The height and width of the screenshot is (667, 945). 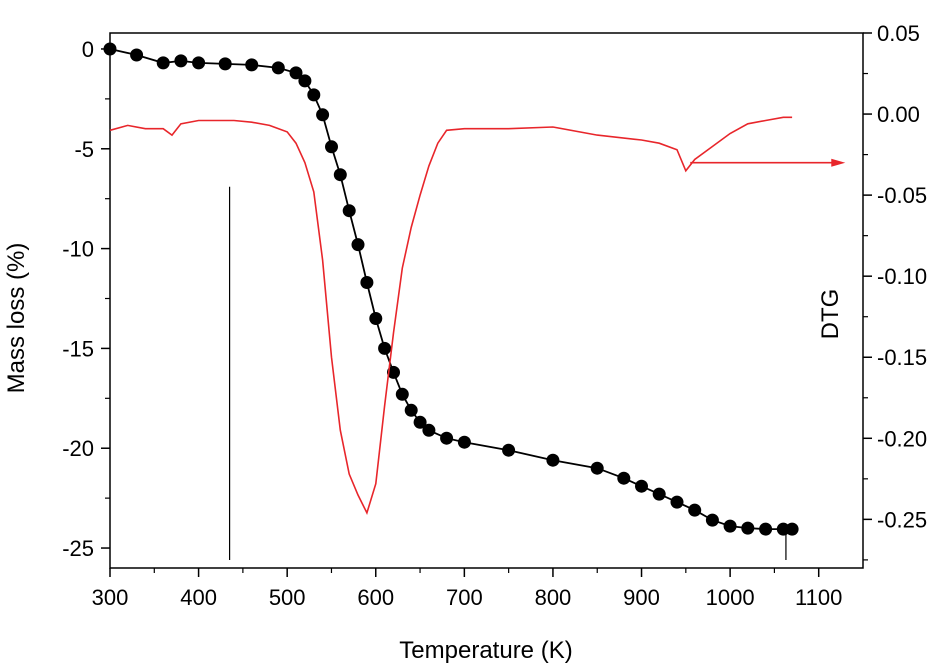 I want to click on y-right-tick-label: 0.00, so click(x=898, y=114).